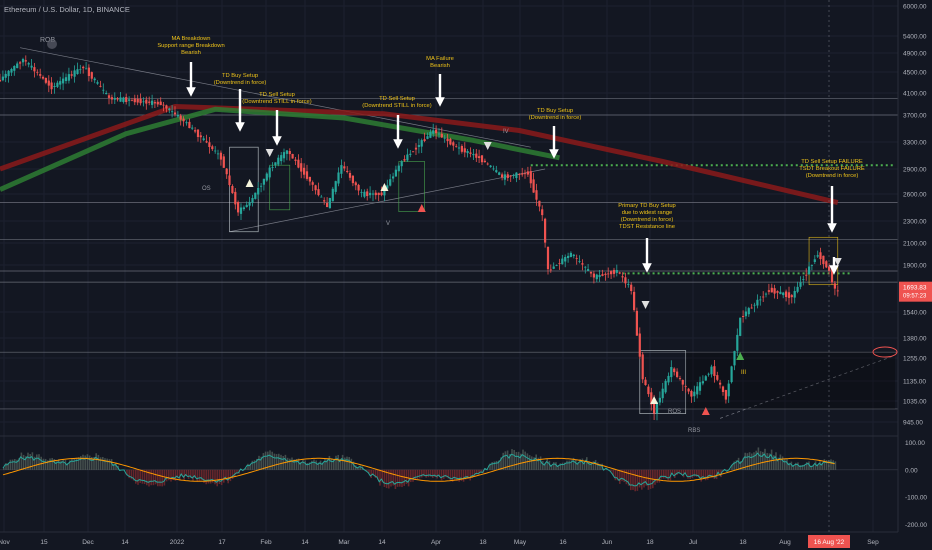  What do you see at coordinates (67, 9) in the screenshot?
I see `chart-title: Ethereum / U.S. Dollar, 1D, BINANCE` at bounding box center [67, 9].